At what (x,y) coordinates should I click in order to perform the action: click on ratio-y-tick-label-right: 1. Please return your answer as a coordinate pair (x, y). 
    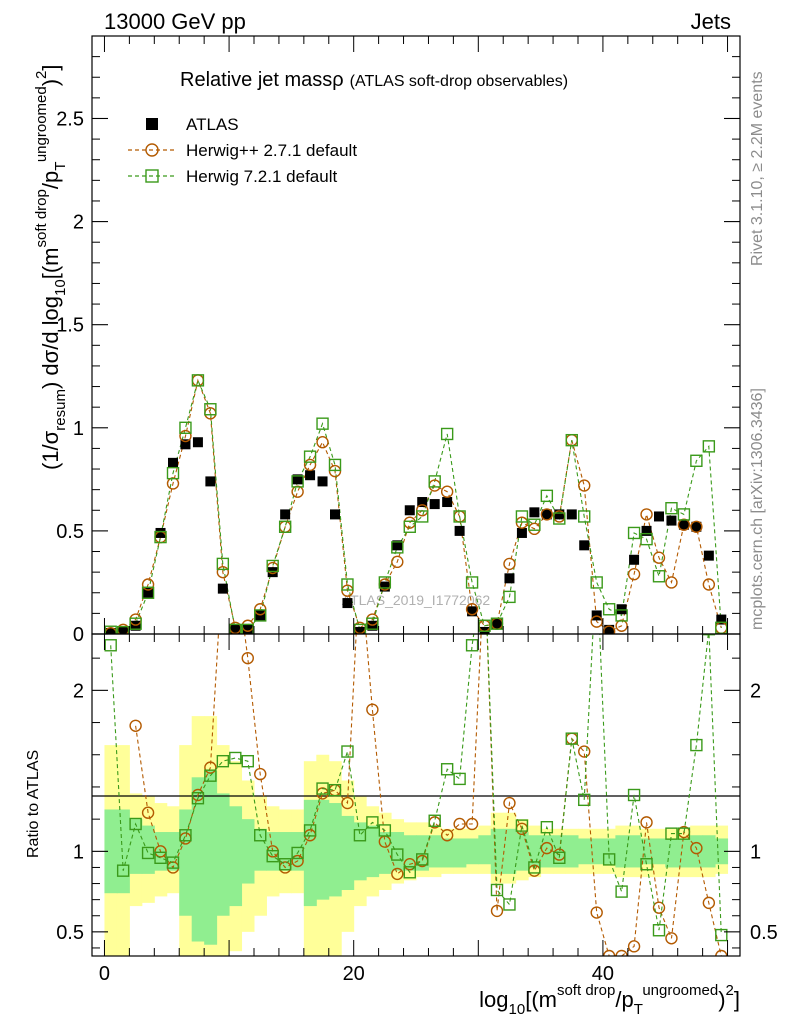
    Looking at the image, I should click on (755, 852).